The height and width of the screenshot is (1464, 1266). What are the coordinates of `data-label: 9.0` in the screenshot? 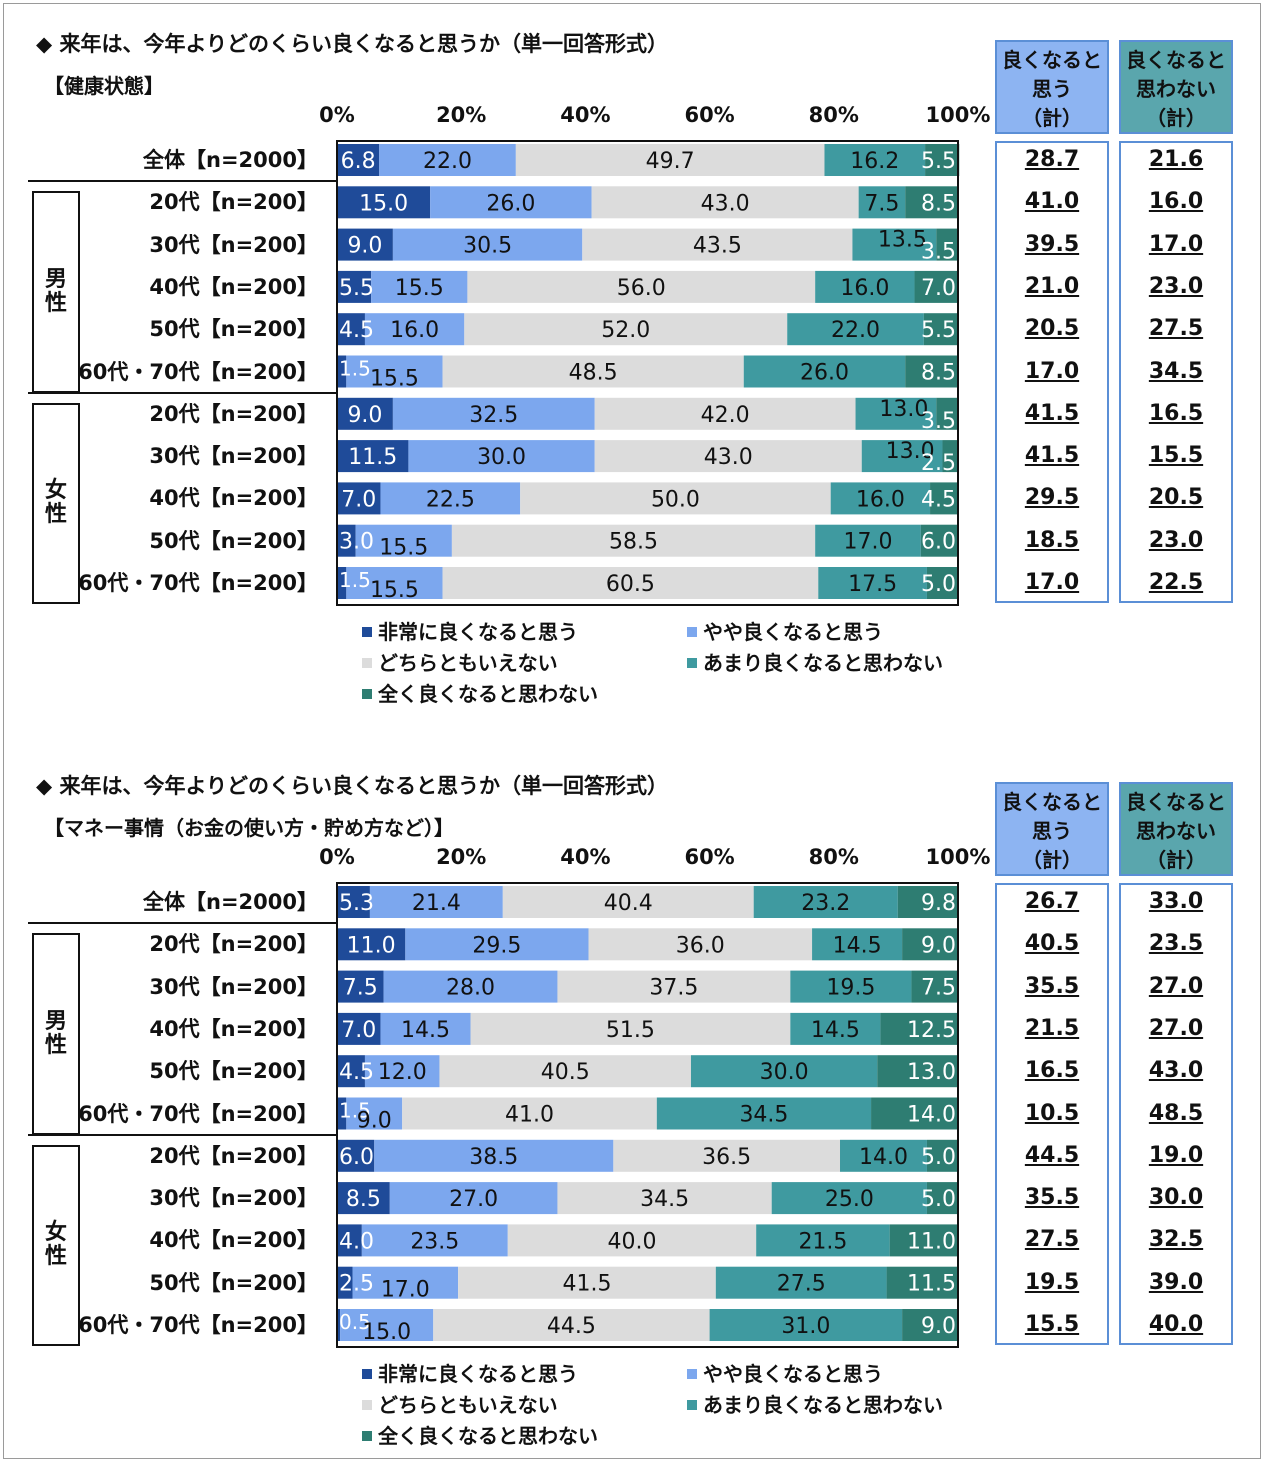 It's located at (938, 945).